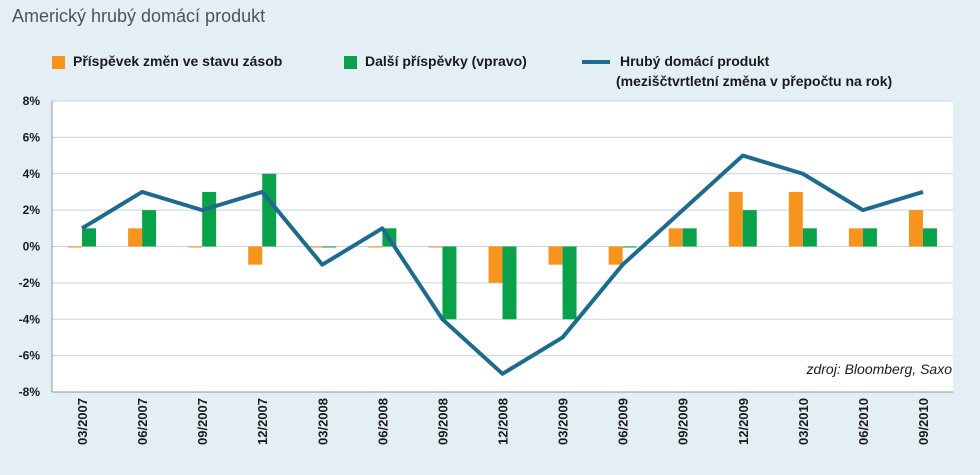  What do you see at coordinates (32, 210) in the screenshot?
I see `y-tick-label: 2%` at bounding box center [32, 210].